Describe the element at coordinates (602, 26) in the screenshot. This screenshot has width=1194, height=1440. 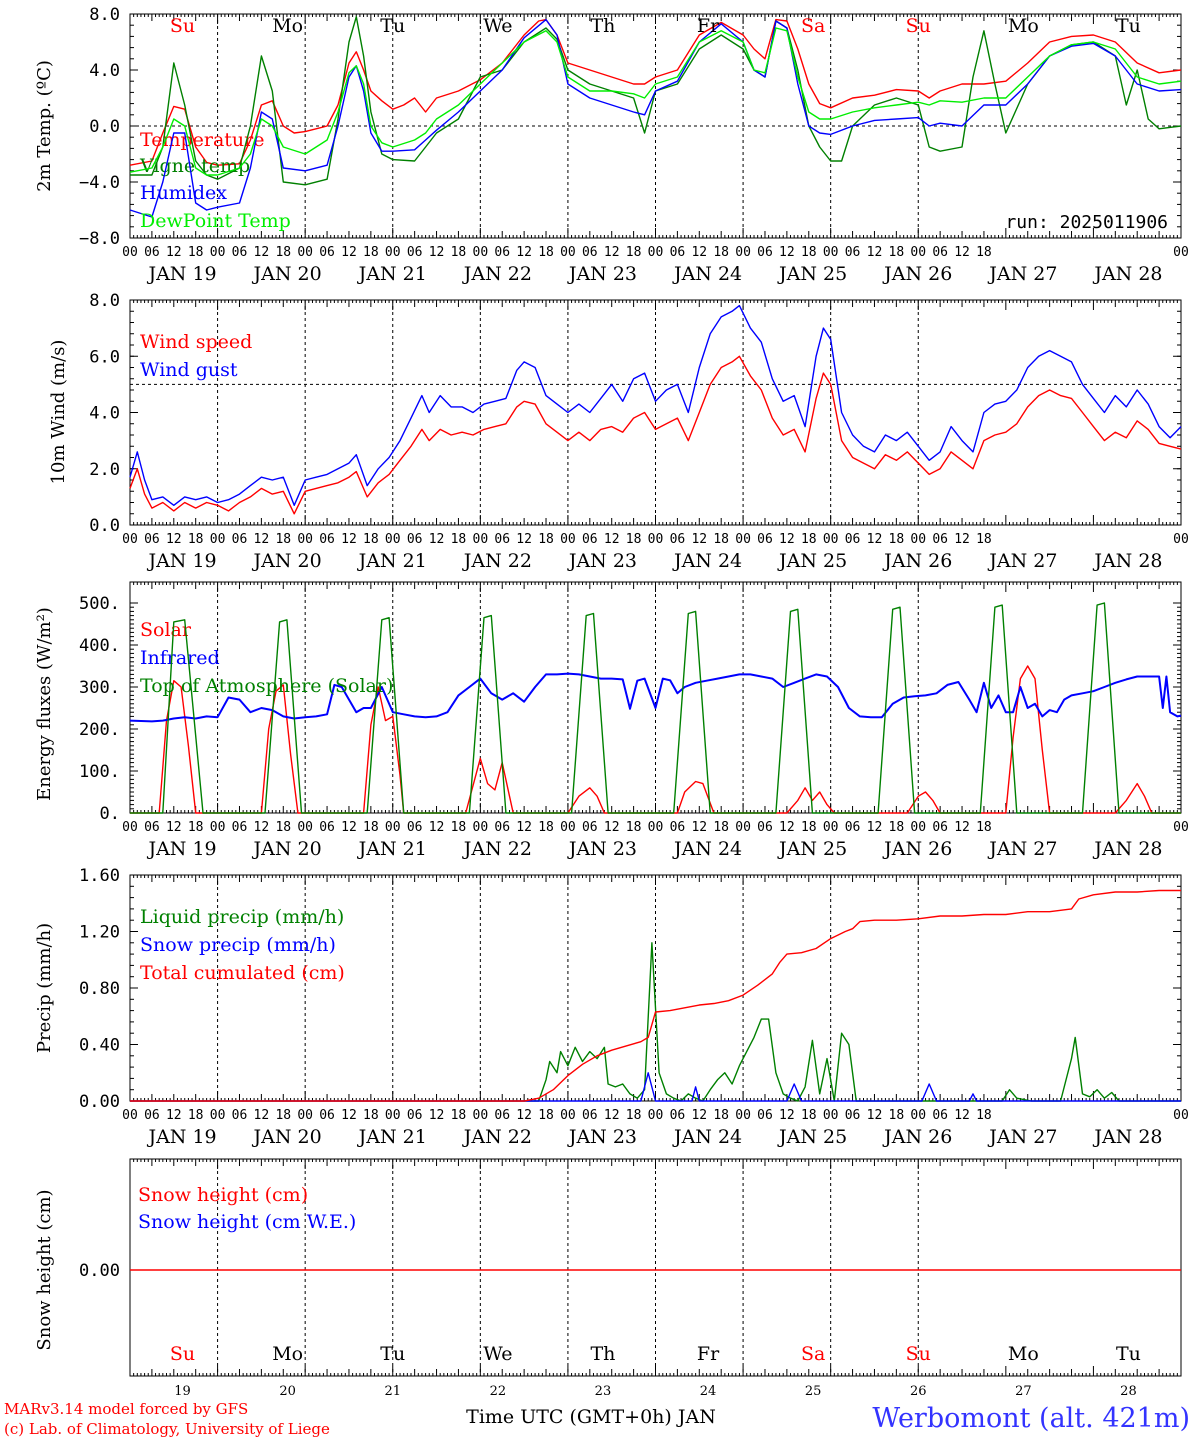
I see `weekday-label: Th` at that location.